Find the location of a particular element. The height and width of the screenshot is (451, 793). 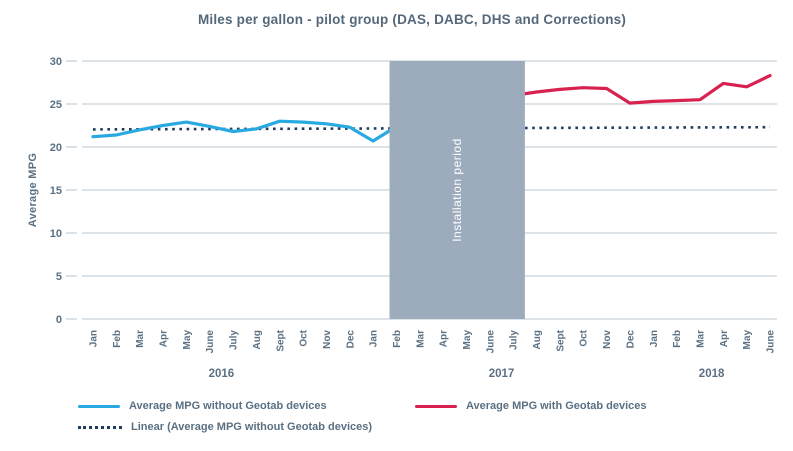

legend-label: Average MPG without Geotab devices is located at coordinates (228, 406).